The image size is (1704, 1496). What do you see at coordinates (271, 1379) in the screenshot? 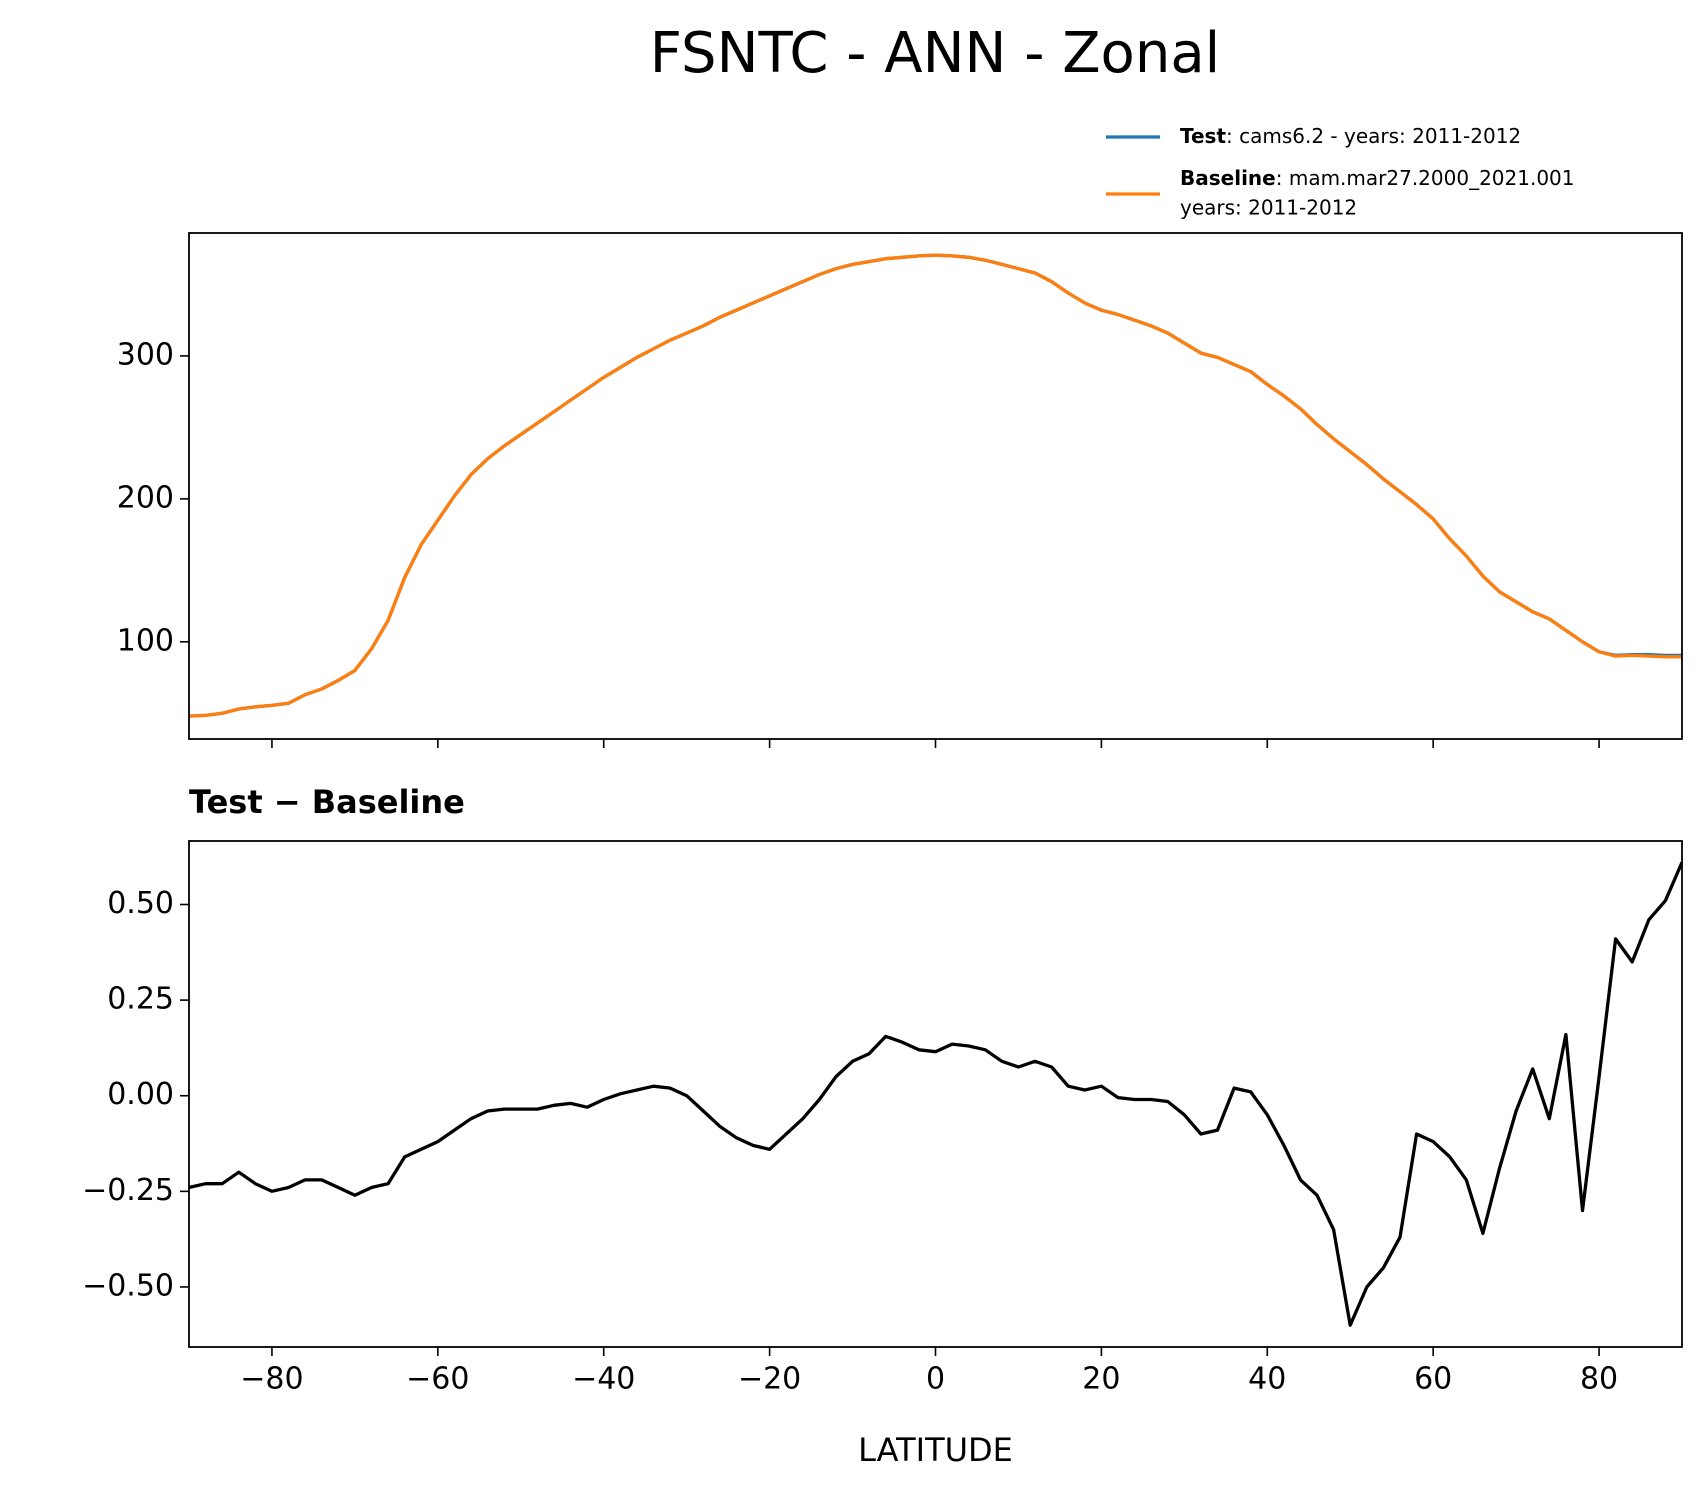
I see `x-tick-label: −80` at bounding box center [271, 1379].